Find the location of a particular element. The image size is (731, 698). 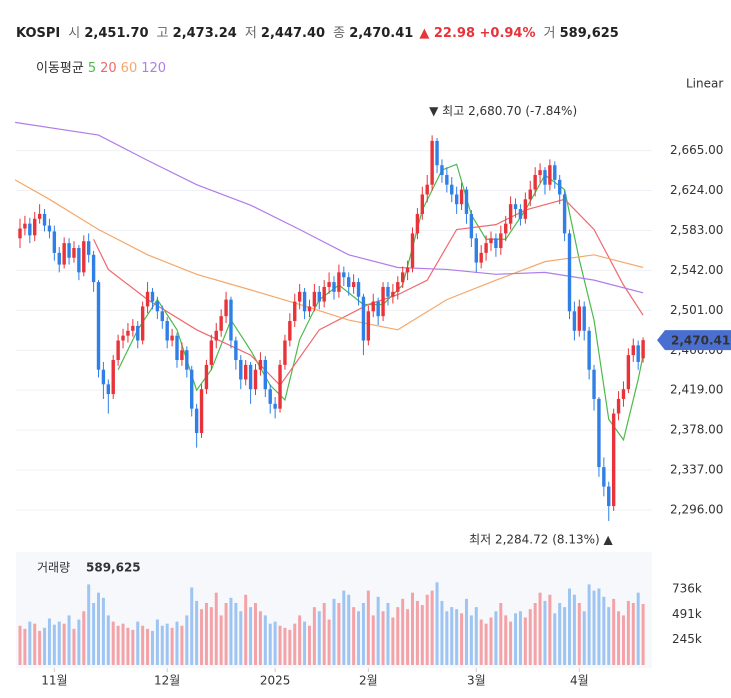

legend-entry: 120 is located at coordinates (154, 68).